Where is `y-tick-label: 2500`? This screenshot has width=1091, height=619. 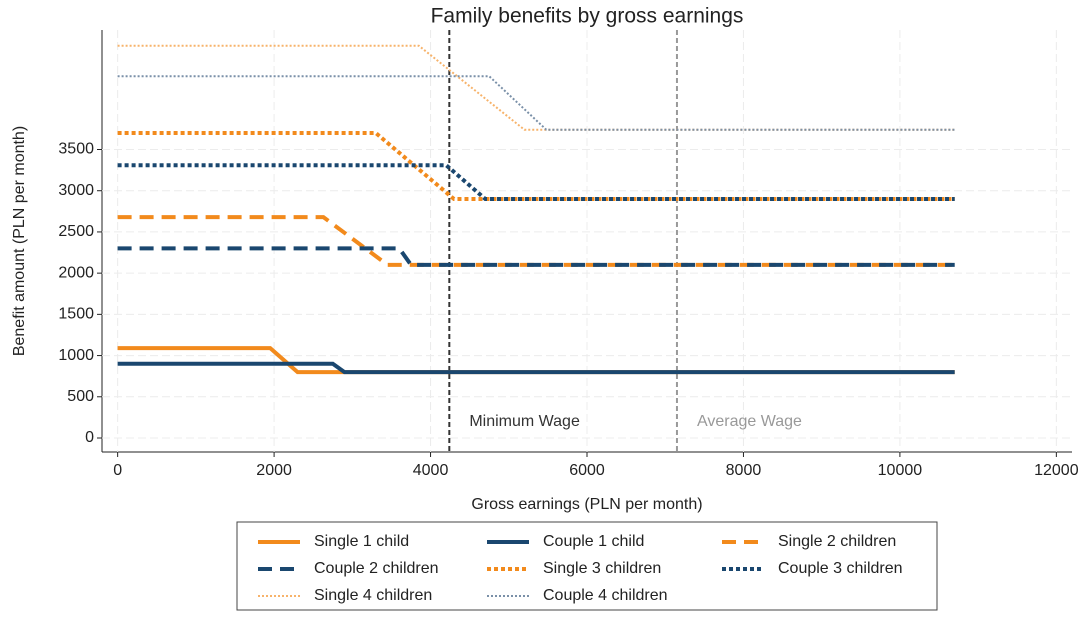 y-tick-label: 2500 is located at coordinates (76, 231).